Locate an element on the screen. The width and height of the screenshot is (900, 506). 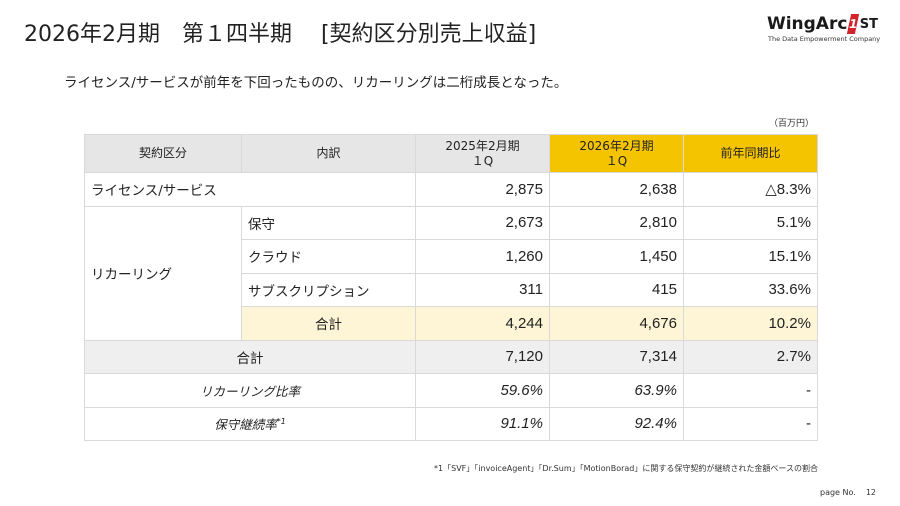
table-row-recurring-subtotal: 合計 4,244 4,676 10.2% is located at coordinates (451, 323).